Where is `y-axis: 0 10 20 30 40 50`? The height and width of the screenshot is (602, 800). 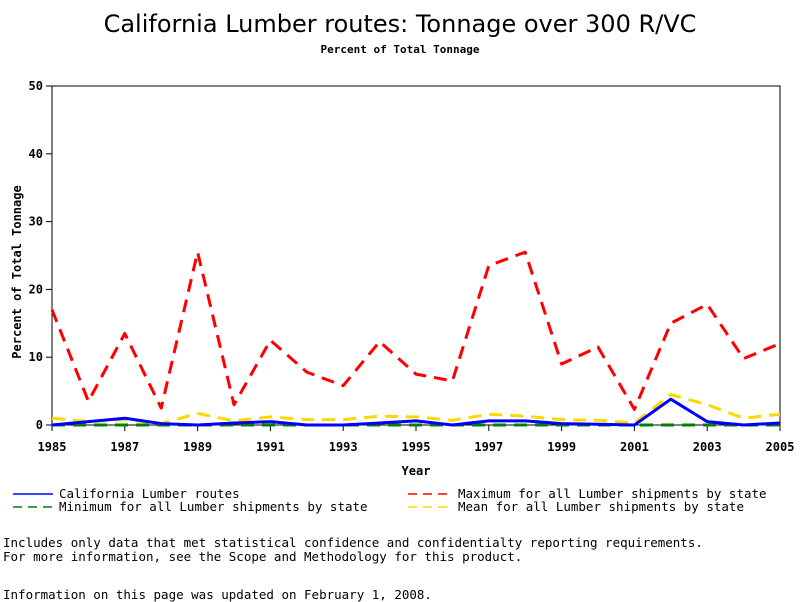 y-axis: 0 10 20 30 40 50 is located at coordinates (40, 255).